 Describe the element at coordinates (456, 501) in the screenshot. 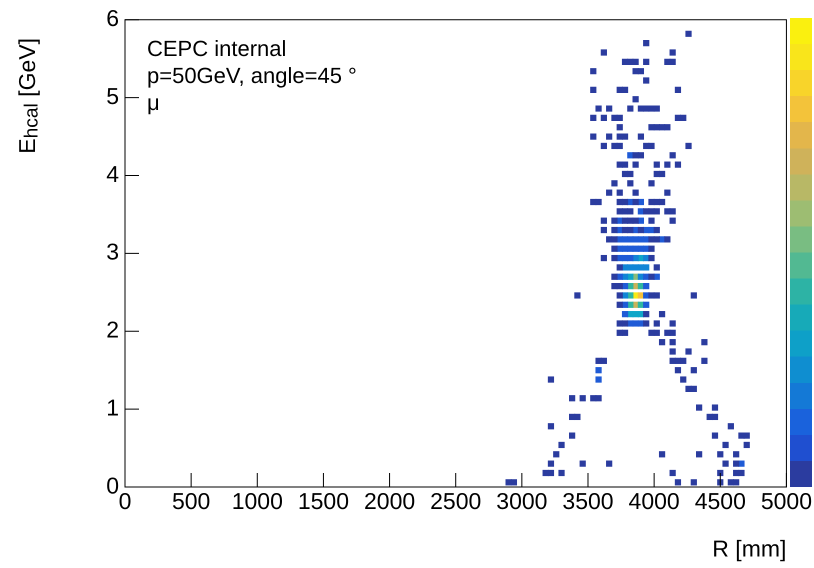

I see `x-tick-label: 2500` at that location.